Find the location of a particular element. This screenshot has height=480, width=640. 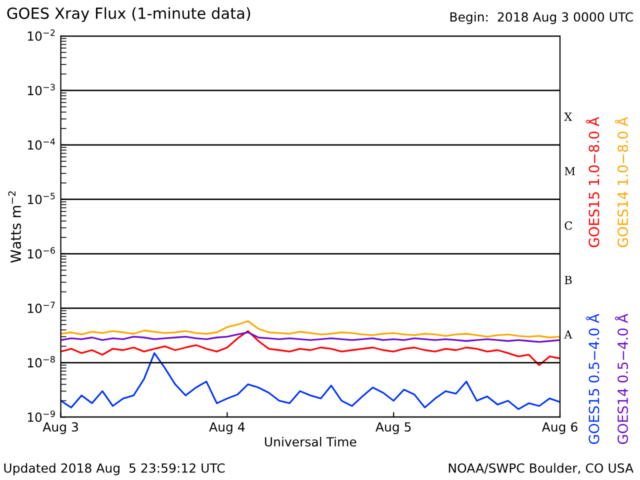

text: GOES14 1.0−8.0 Å is located at coordinates (621, 182).